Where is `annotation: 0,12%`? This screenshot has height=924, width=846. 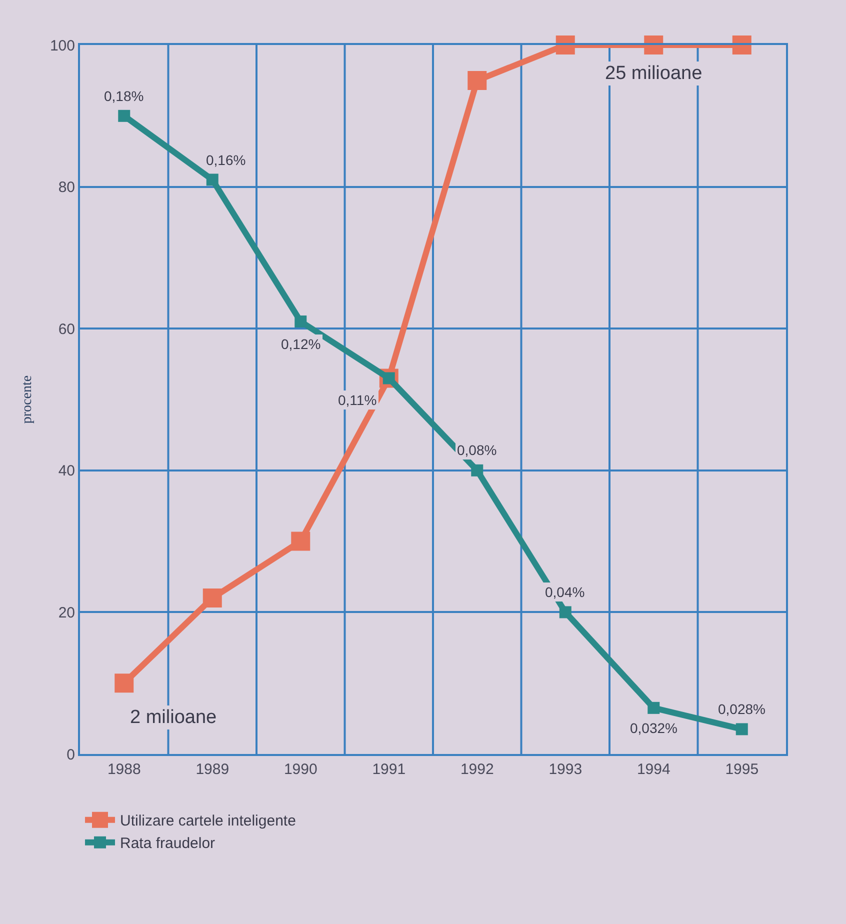 annotation: 0,12% is located at coordinates (301, 344).